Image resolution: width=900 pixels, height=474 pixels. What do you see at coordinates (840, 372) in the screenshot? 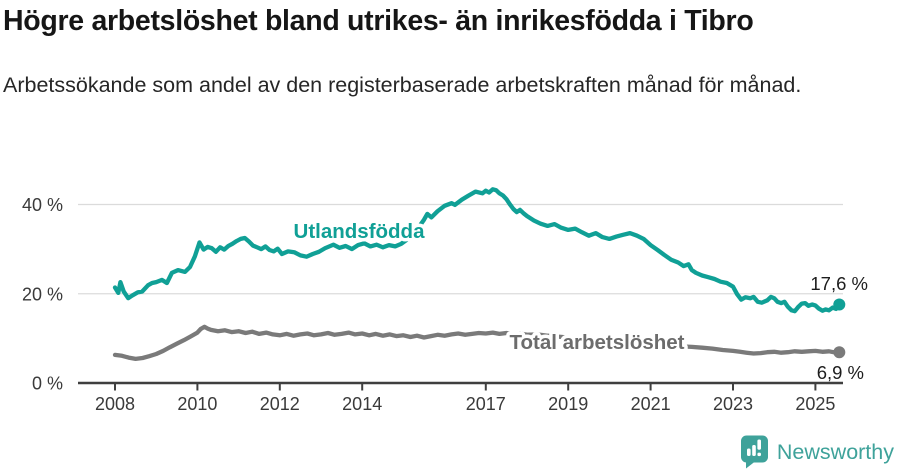
I see `end-value-label-total: 6,9 %` at bounding box center [840, 372].